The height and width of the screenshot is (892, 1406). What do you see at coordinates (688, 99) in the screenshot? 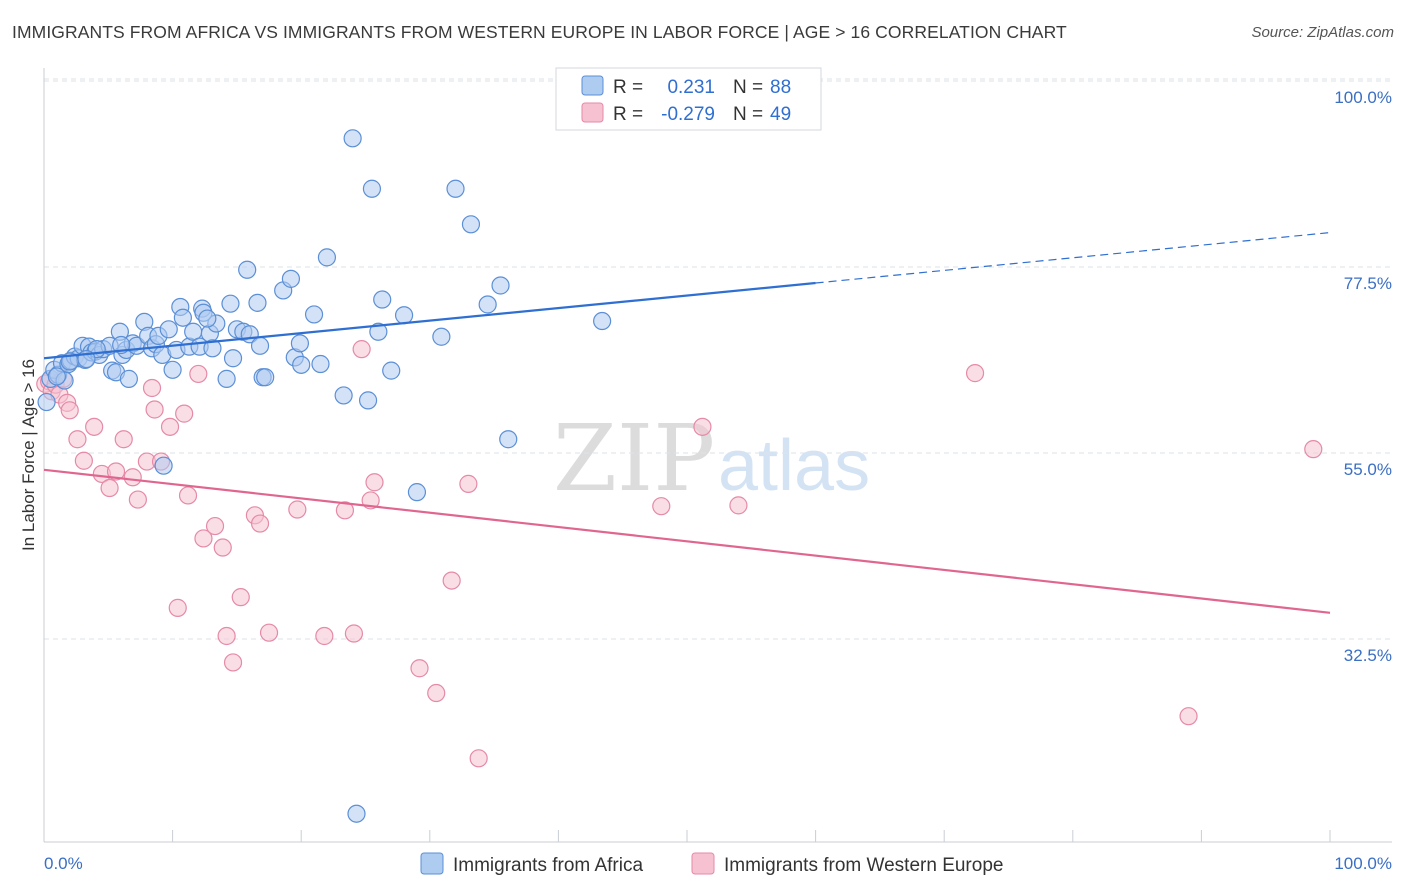
I see `stats-legend: R = 0.231 N = 88 R = -0.279 N = 49` at bounding box center [688, 99].